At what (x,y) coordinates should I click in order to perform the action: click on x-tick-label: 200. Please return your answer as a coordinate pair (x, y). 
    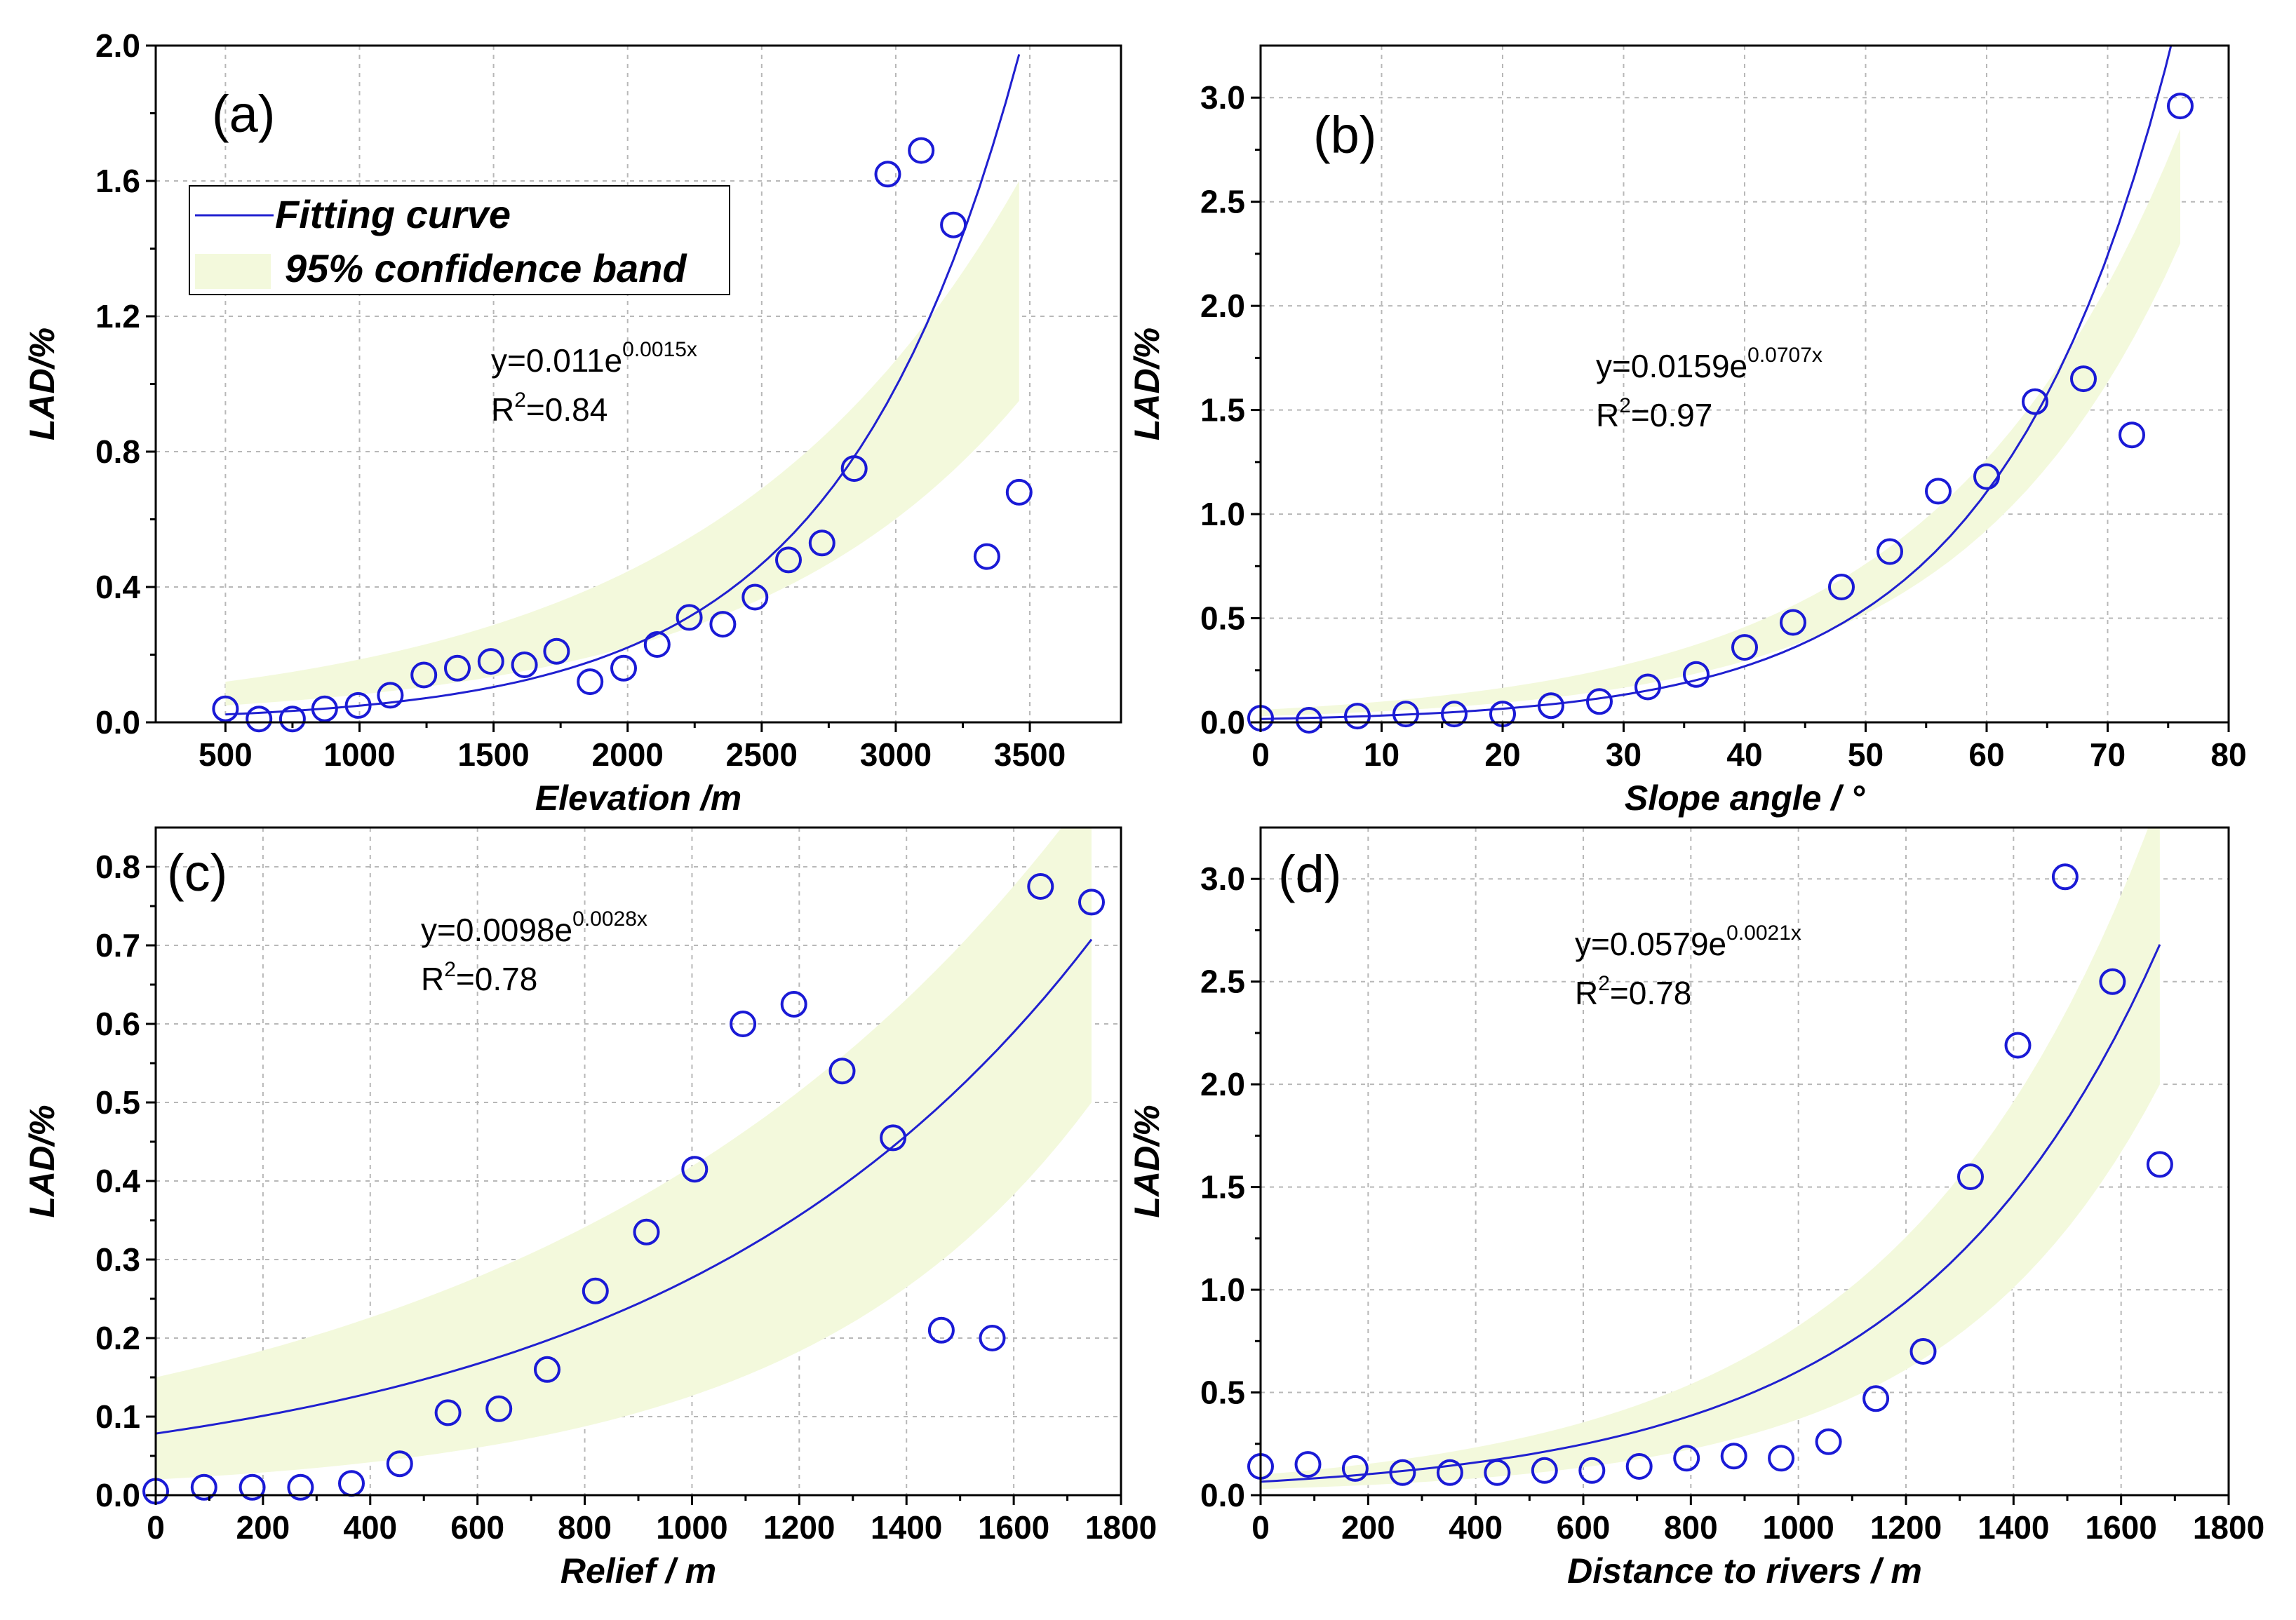
    Looking at the image, I should click on (263, 1527).